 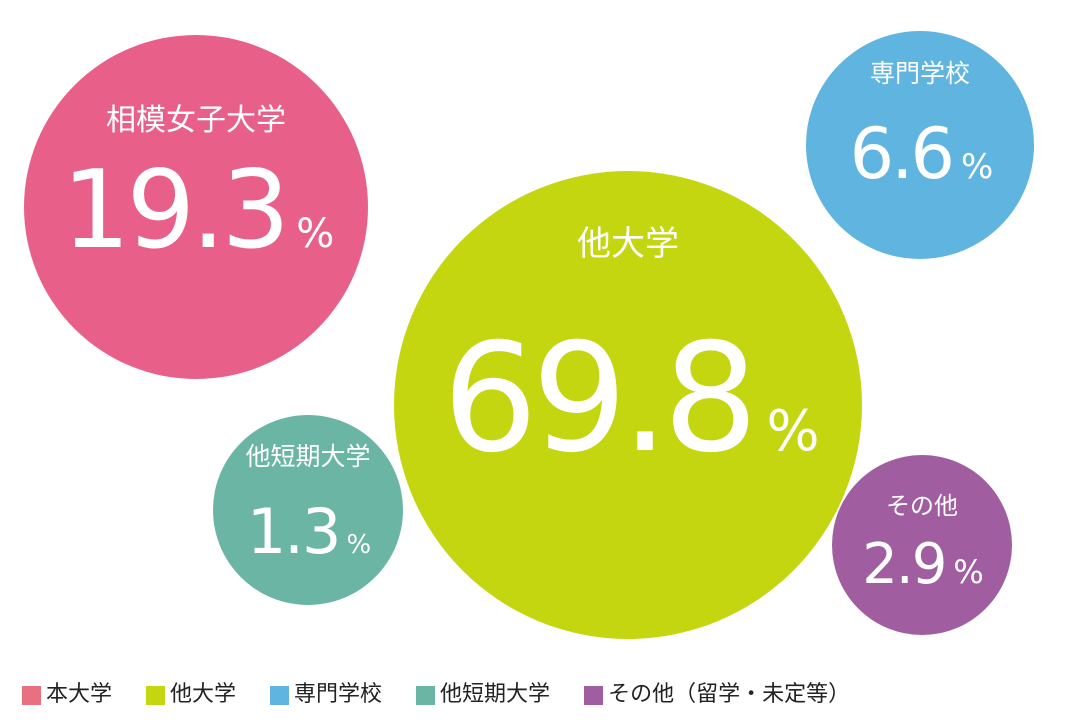 I want to click on legend-label-junior: 他短期大学, so click(x=495, y=694).